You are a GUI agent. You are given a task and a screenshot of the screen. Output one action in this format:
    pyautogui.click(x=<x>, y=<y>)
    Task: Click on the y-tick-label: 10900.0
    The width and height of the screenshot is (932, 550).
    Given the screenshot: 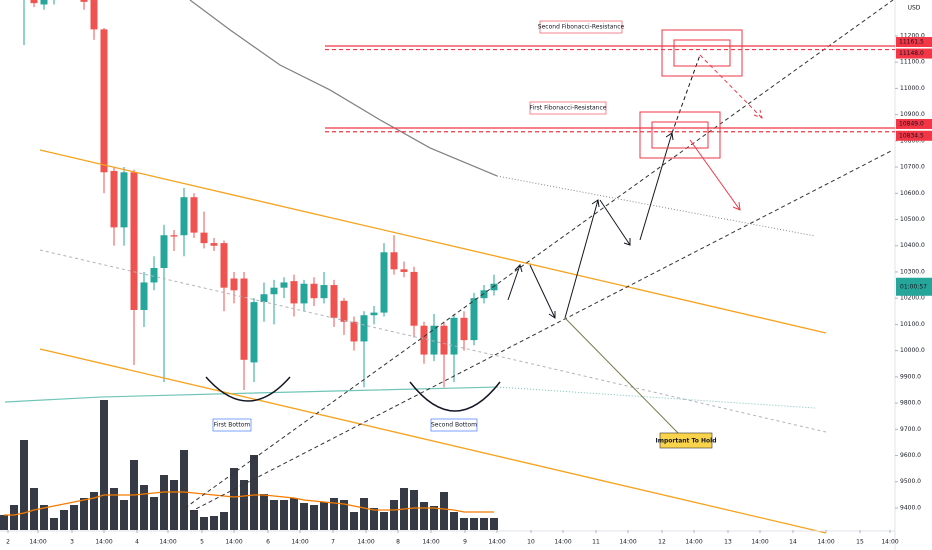 What is the action you would take?
    pyautogui.click(x=912, y=114)
    